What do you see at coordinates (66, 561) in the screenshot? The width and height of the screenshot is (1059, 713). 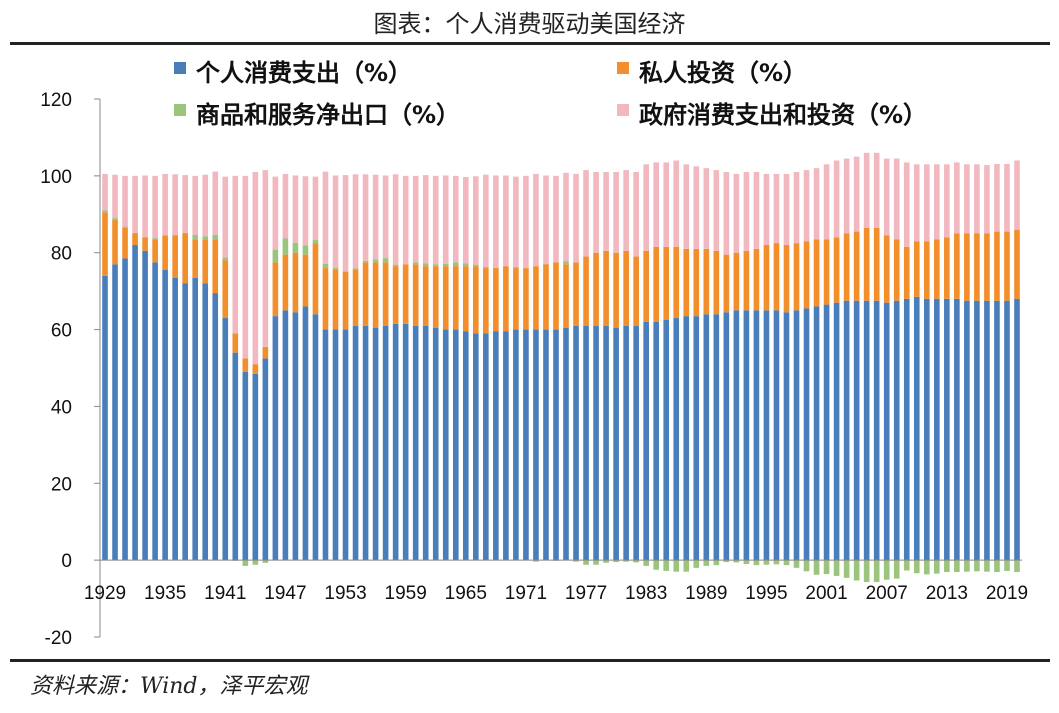 I see `y-tick-label: 0` at bounding box center [66, 561].